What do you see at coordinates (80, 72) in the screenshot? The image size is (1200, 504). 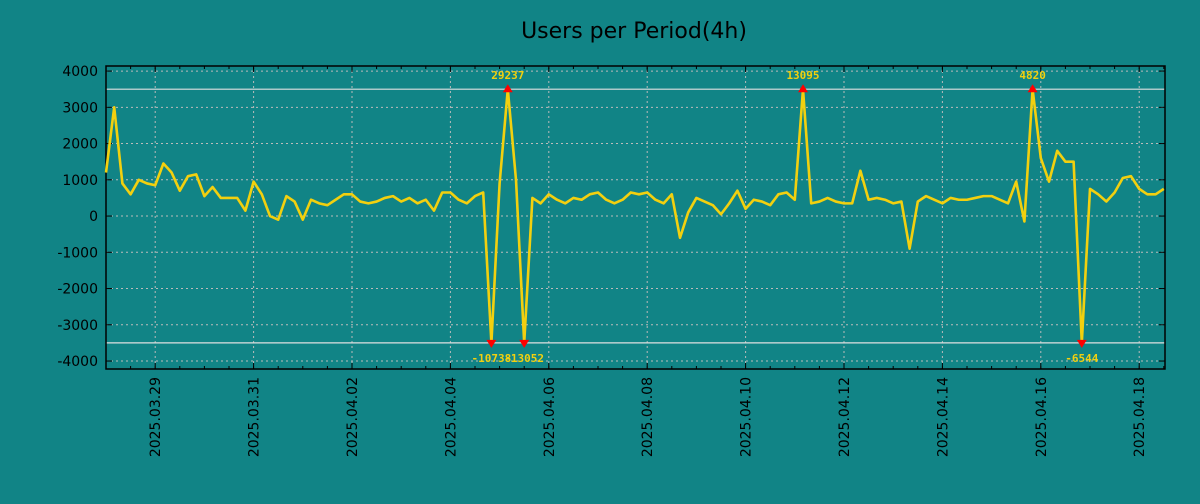 I see `y-tick-label: 4000` at bounding box center [80, 72].